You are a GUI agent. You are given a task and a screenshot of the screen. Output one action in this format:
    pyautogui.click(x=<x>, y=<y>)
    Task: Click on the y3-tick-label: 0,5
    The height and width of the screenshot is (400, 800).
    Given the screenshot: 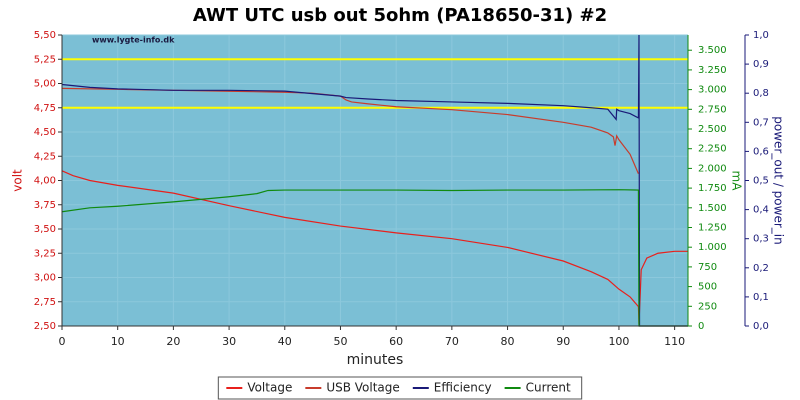 What is the action you would take?
    pyautogui.click(x=761, y=181)
    